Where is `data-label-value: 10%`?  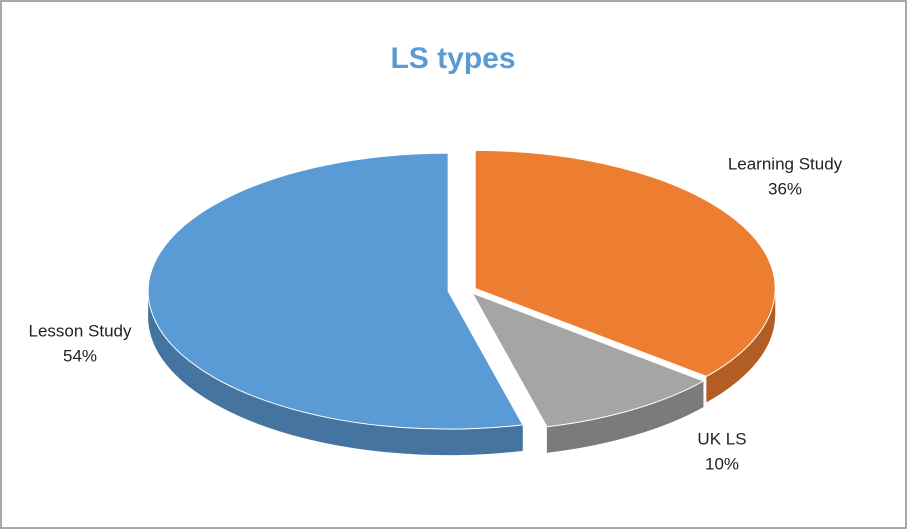 data-label-value: 10% is located at coordinates (722, 463).